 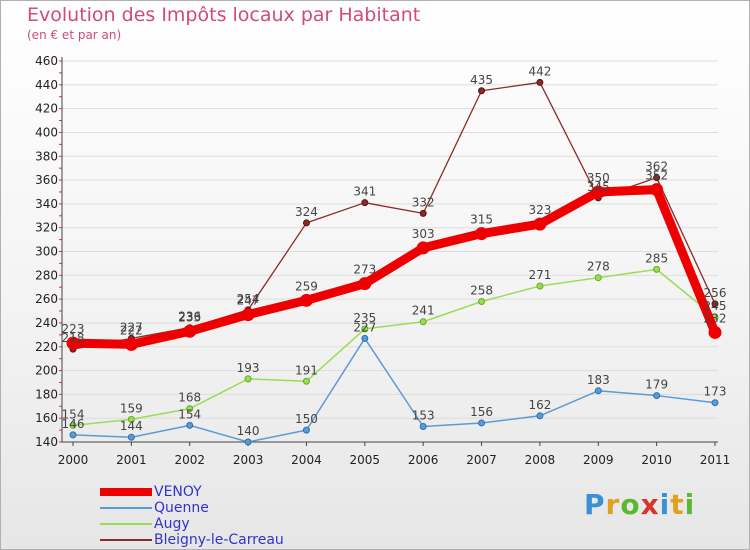 I want to click on chart-title: Evolution des Impôts locaux par Habitant, so click(x=224, y=15).